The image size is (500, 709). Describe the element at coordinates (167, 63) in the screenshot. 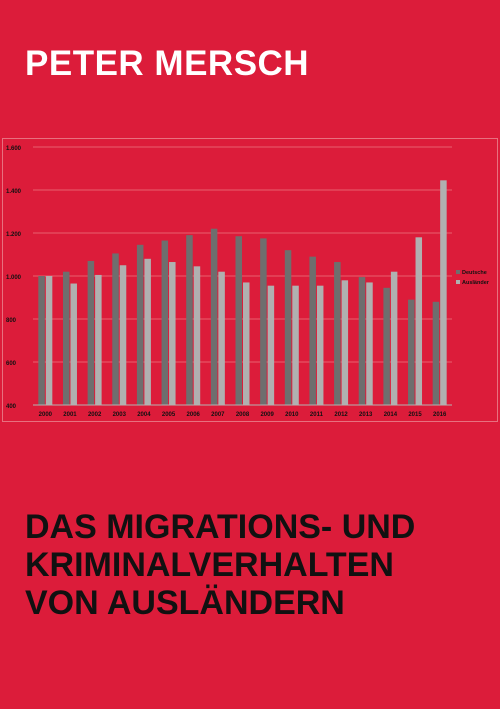

I see `author-name: PETER MERSCH` at that location.